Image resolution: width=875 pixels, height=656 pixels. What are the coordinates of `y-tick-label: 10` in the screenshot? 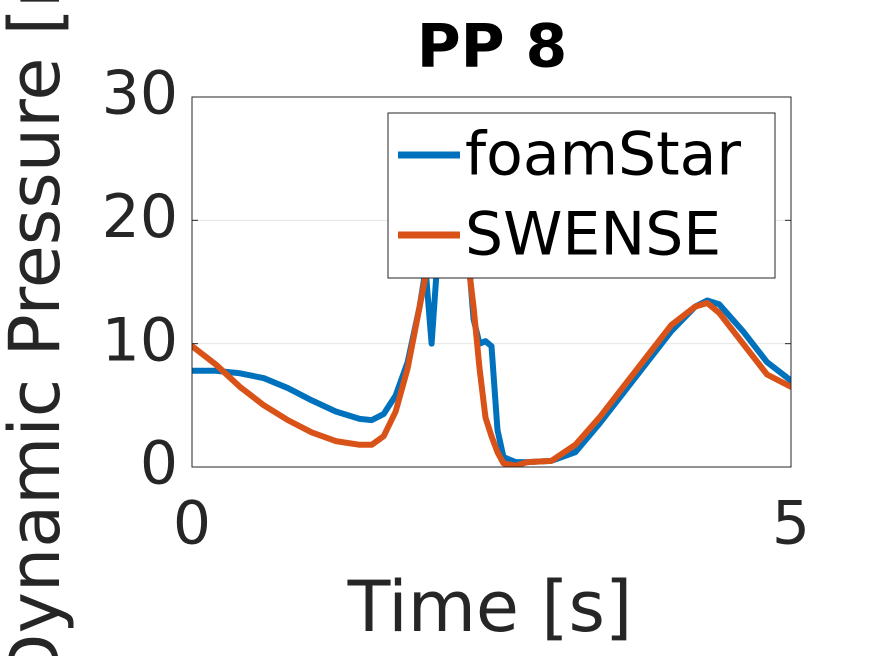 It's located at (140, 340).